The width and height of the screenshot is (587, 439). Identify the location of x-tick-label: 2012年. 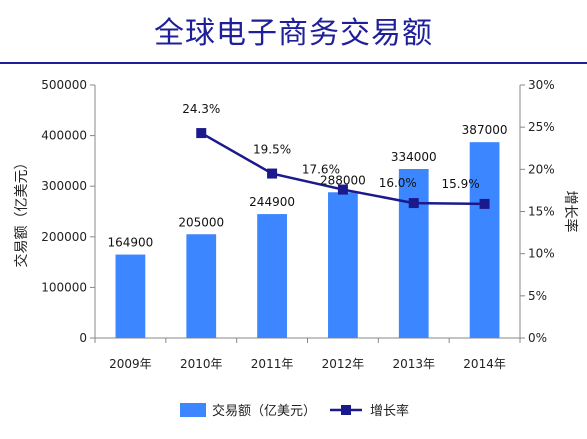
(343, 364).